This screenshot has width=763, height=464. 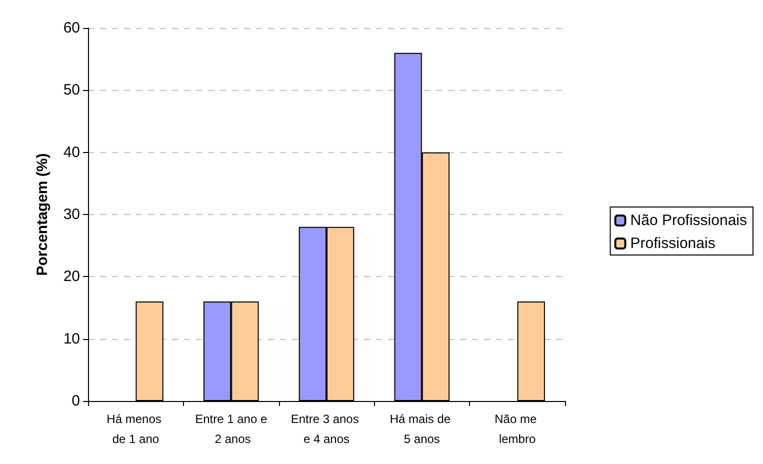 I want to click on y-tick-label: 30, so click(x=71, y=214).